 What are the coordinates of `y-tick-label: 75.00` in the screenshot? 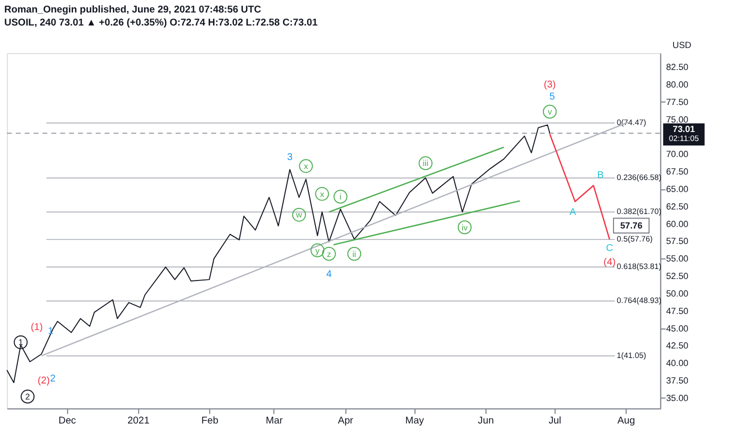 It's located at (677, 119).